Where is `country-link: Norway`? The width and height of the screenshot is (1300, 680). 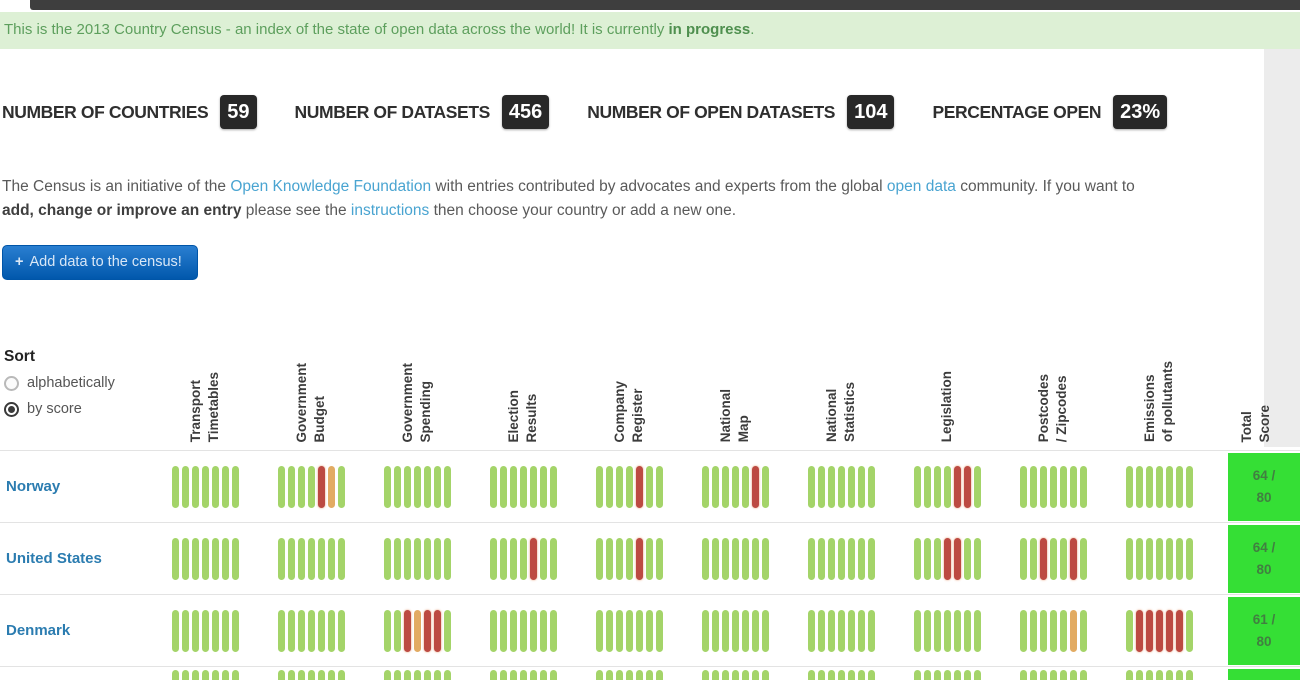
country-link: Norway is located at coordinates (33, 487).